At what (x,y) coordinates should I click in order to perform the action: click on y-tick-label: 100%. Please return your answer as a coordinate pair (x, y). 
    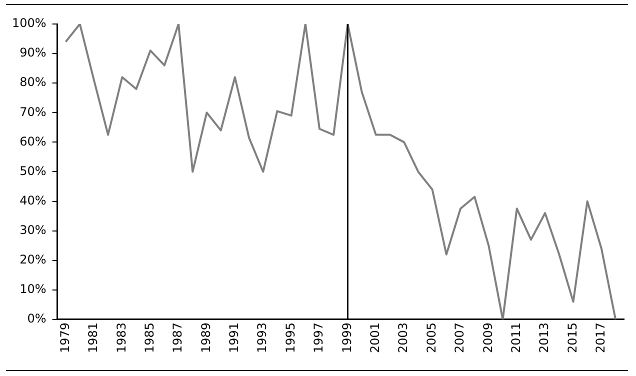
    Looking at the image, I should click on (29, 23).